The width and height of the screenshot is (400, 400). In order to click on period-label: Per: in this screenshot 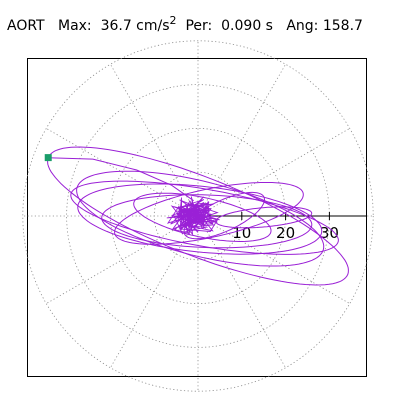, I will do `click(199, 26)`.